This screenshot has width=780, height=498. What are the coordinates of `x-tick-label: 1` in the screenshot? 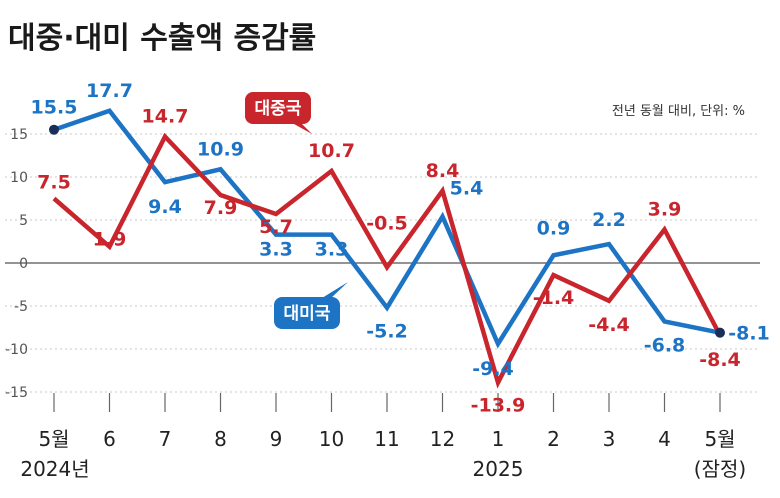 It's located at (498, 439).